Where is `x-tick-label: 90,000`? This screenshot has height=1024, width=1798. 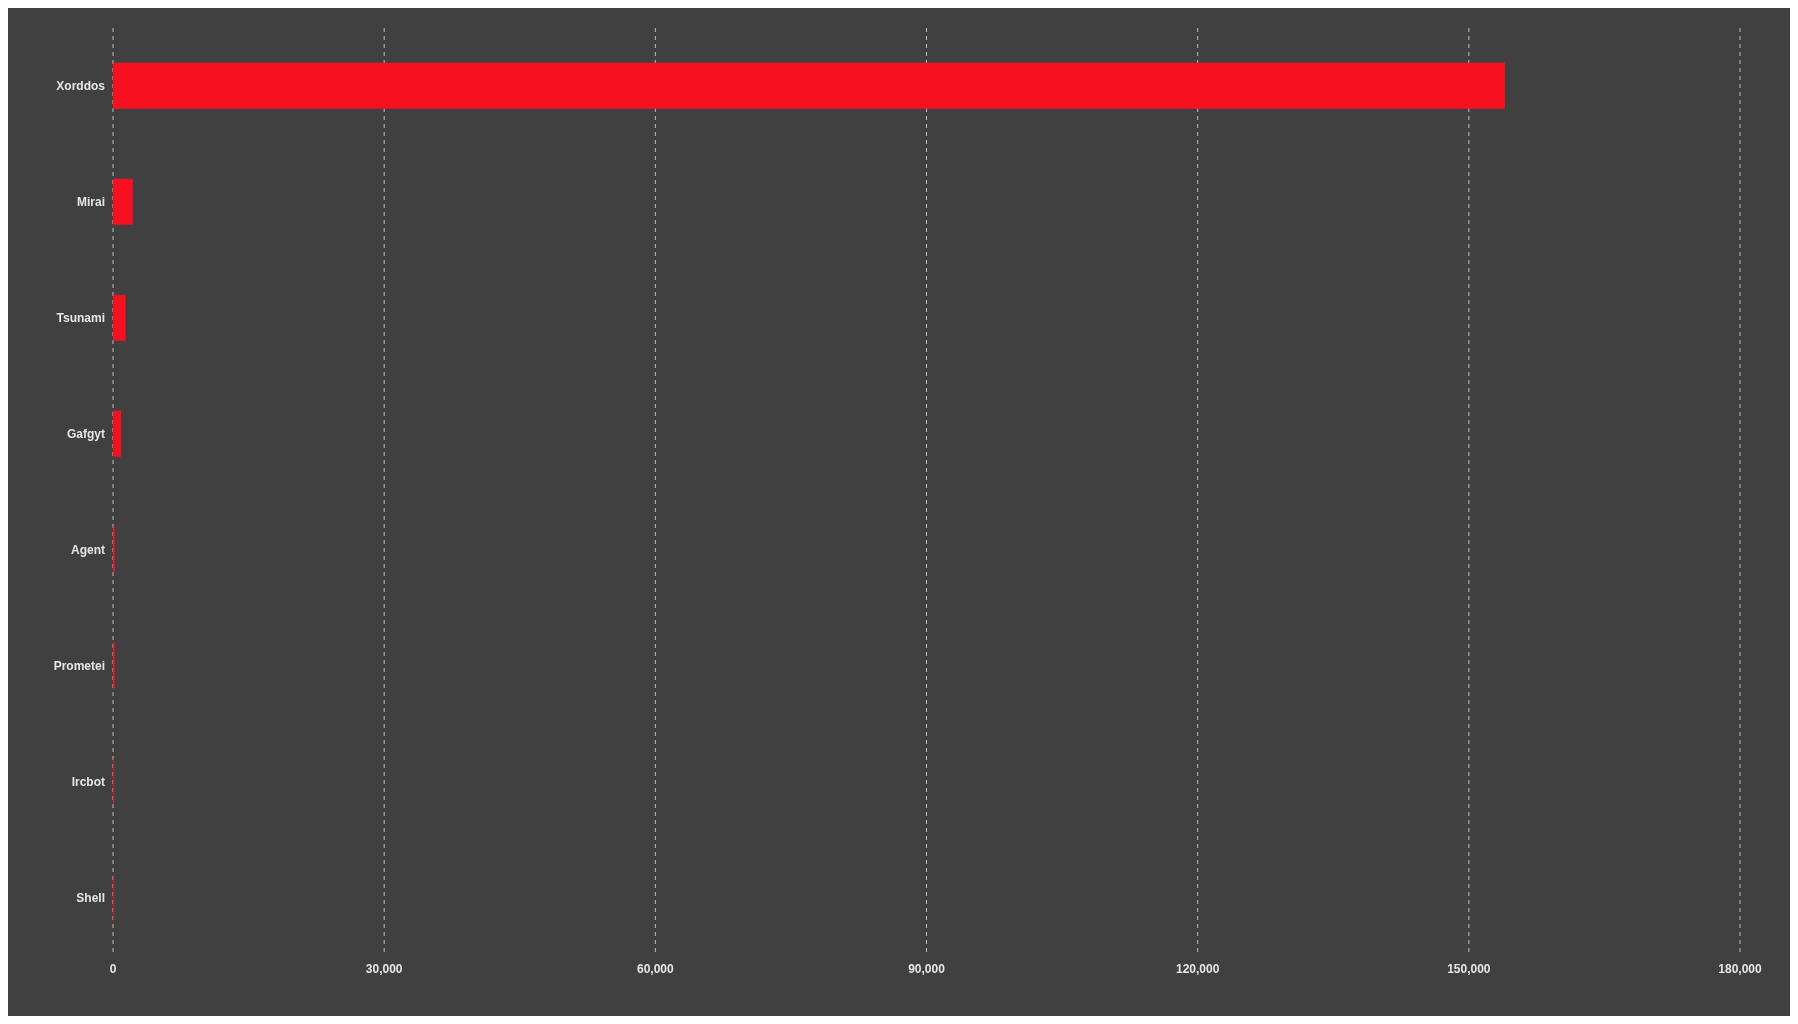
x-tick-label: 90,000 is located at coordinates (927, 968).